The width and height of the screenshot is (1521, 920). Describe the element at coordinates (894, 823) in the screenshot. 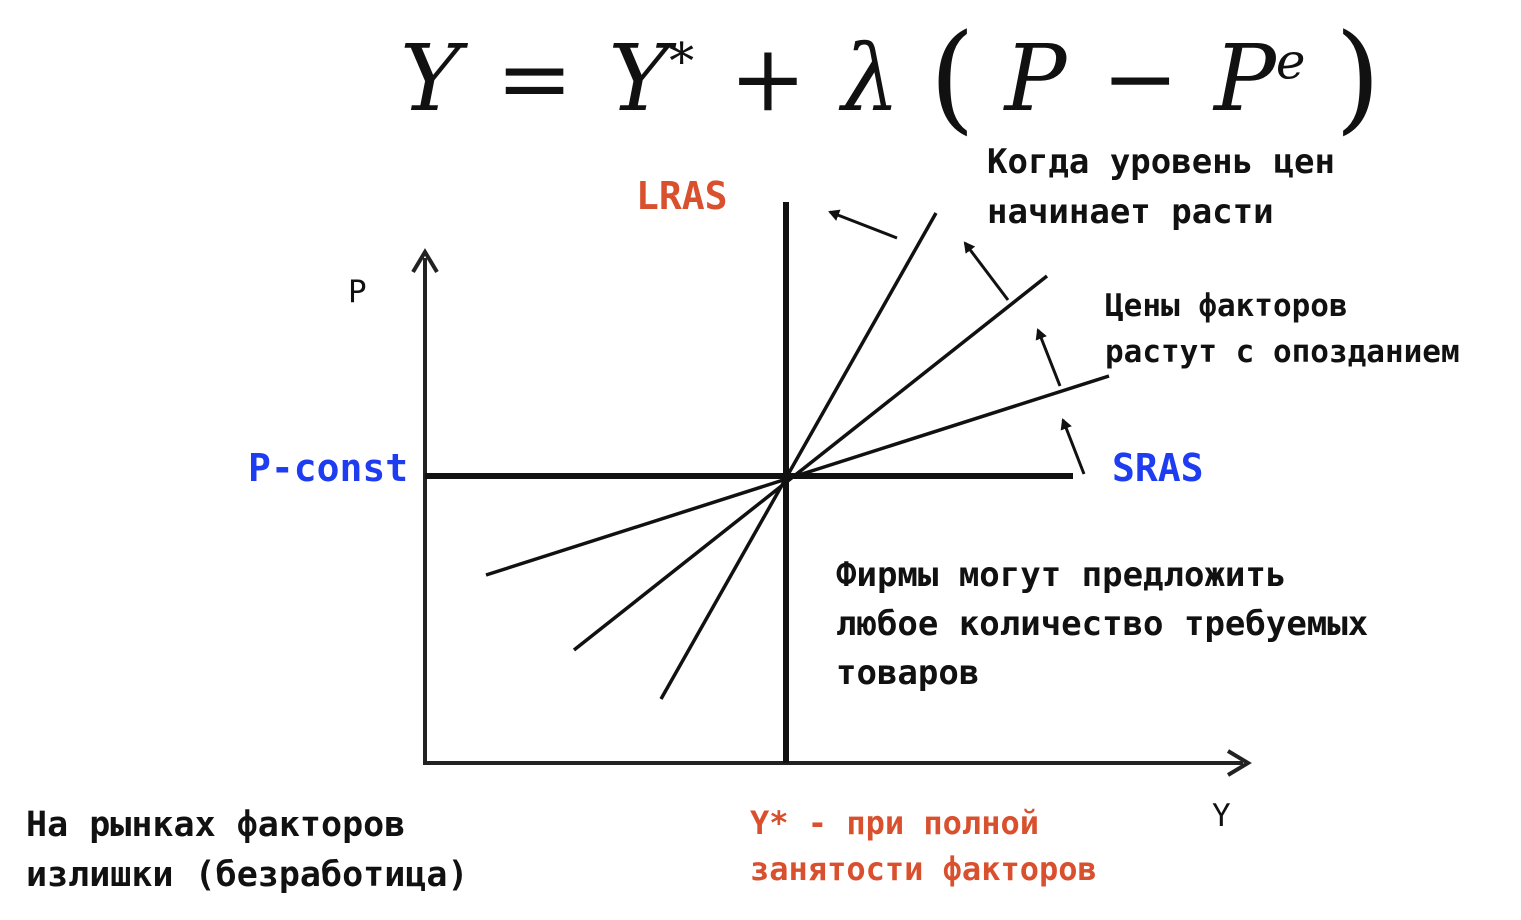

I see `y-star-label-line1: Y* - при полной` at that location.